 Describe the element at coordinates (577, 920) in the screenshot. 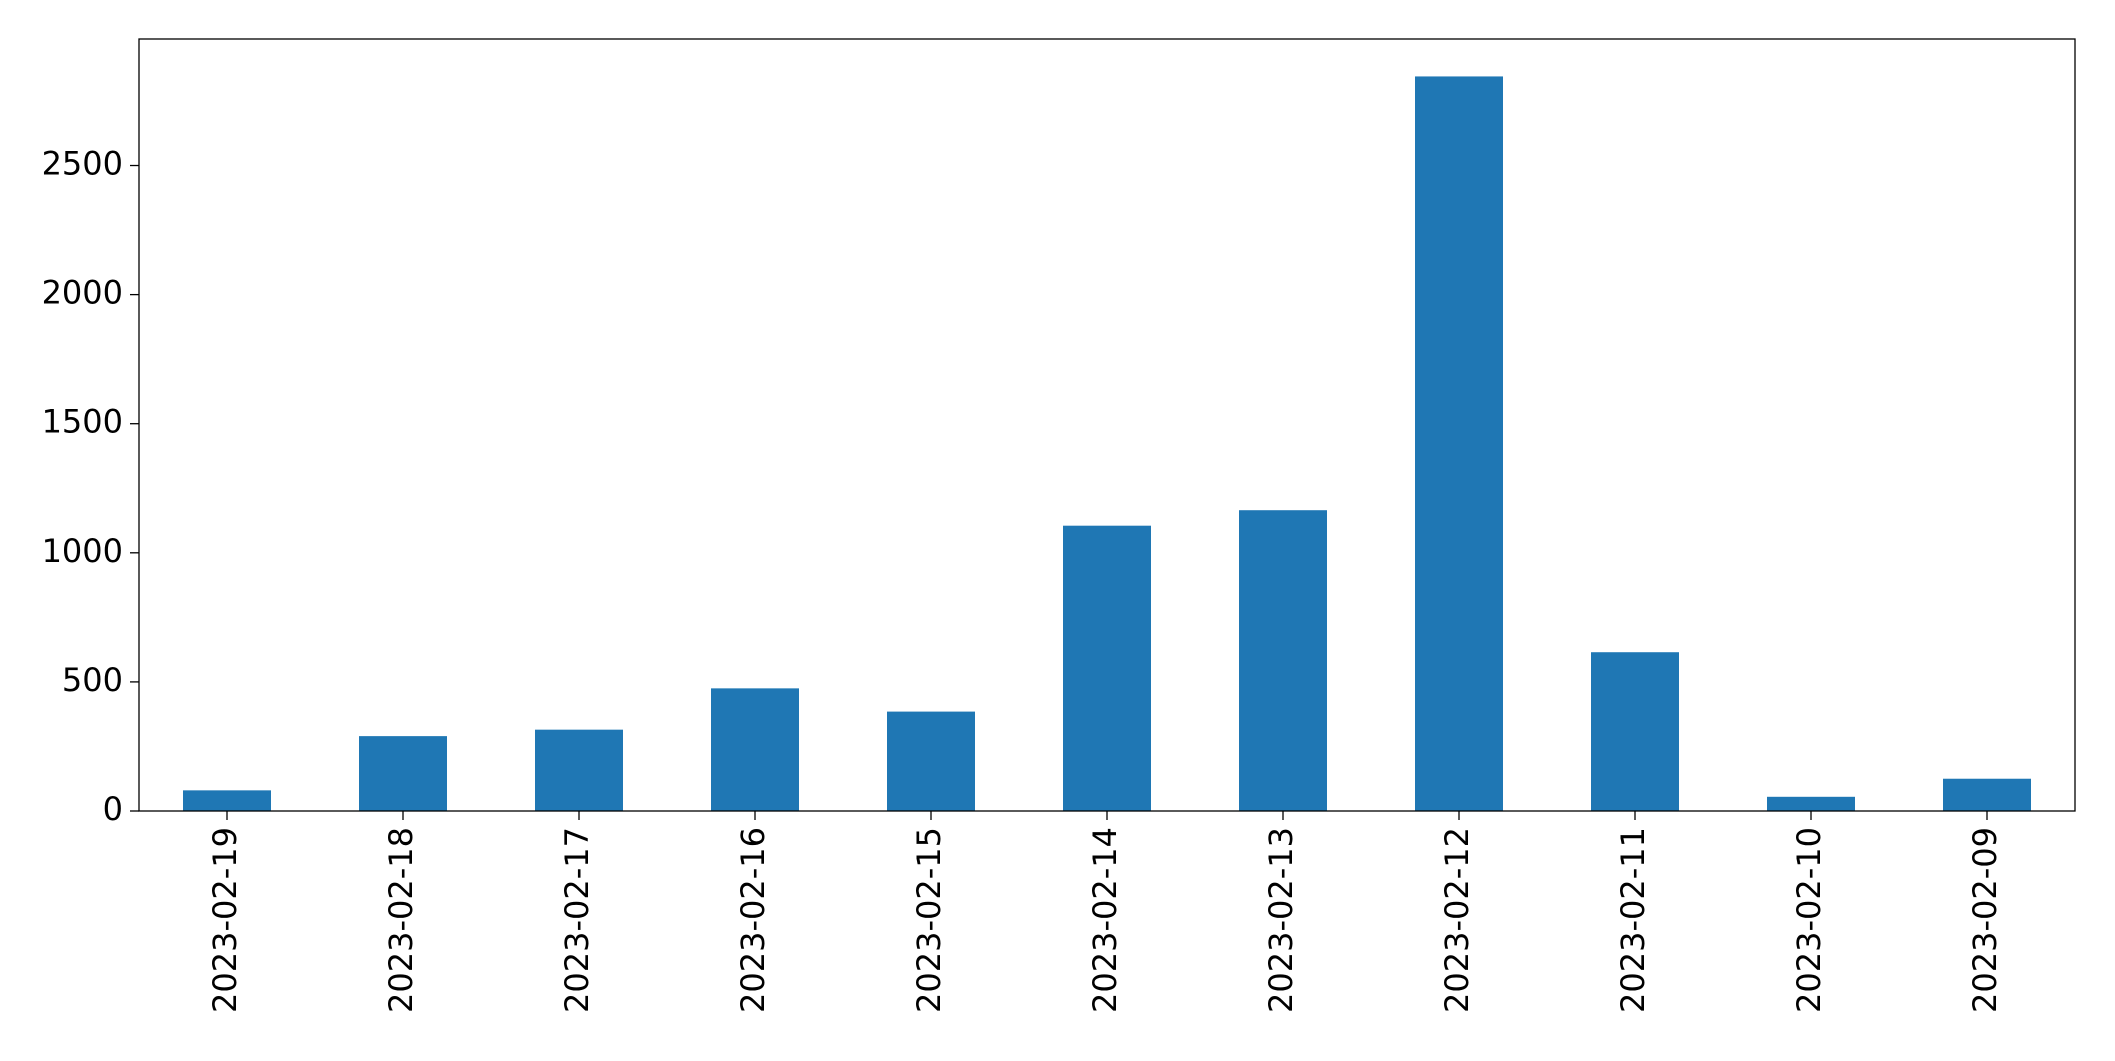

I see `x-tick-label: 2023-02-17` at that location.